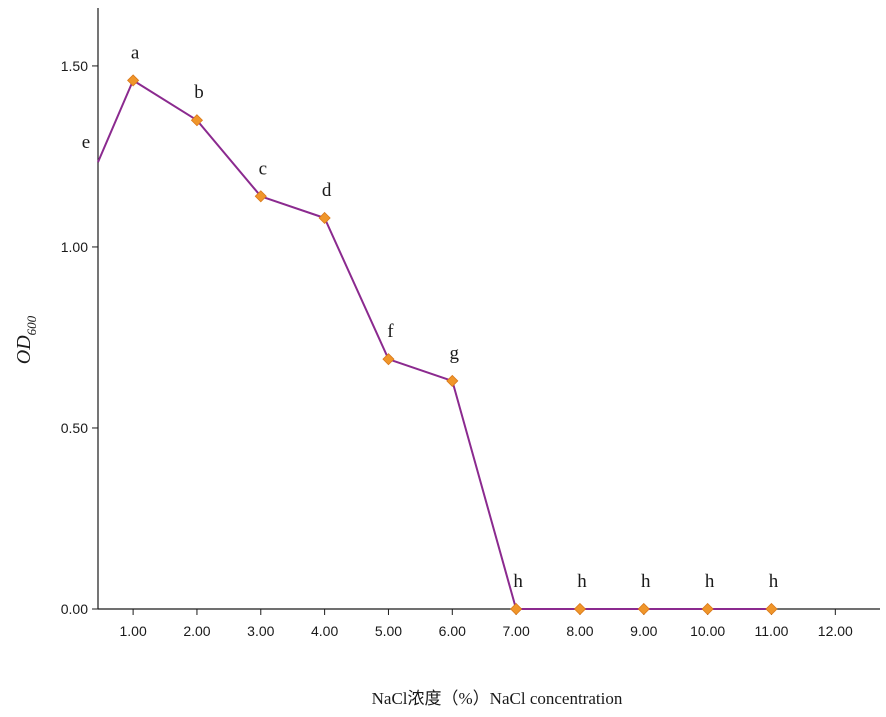  Describe the element at coordinates (31, 325) in the screenshot. I see `y-axis-title-subscript: 600` at that location.